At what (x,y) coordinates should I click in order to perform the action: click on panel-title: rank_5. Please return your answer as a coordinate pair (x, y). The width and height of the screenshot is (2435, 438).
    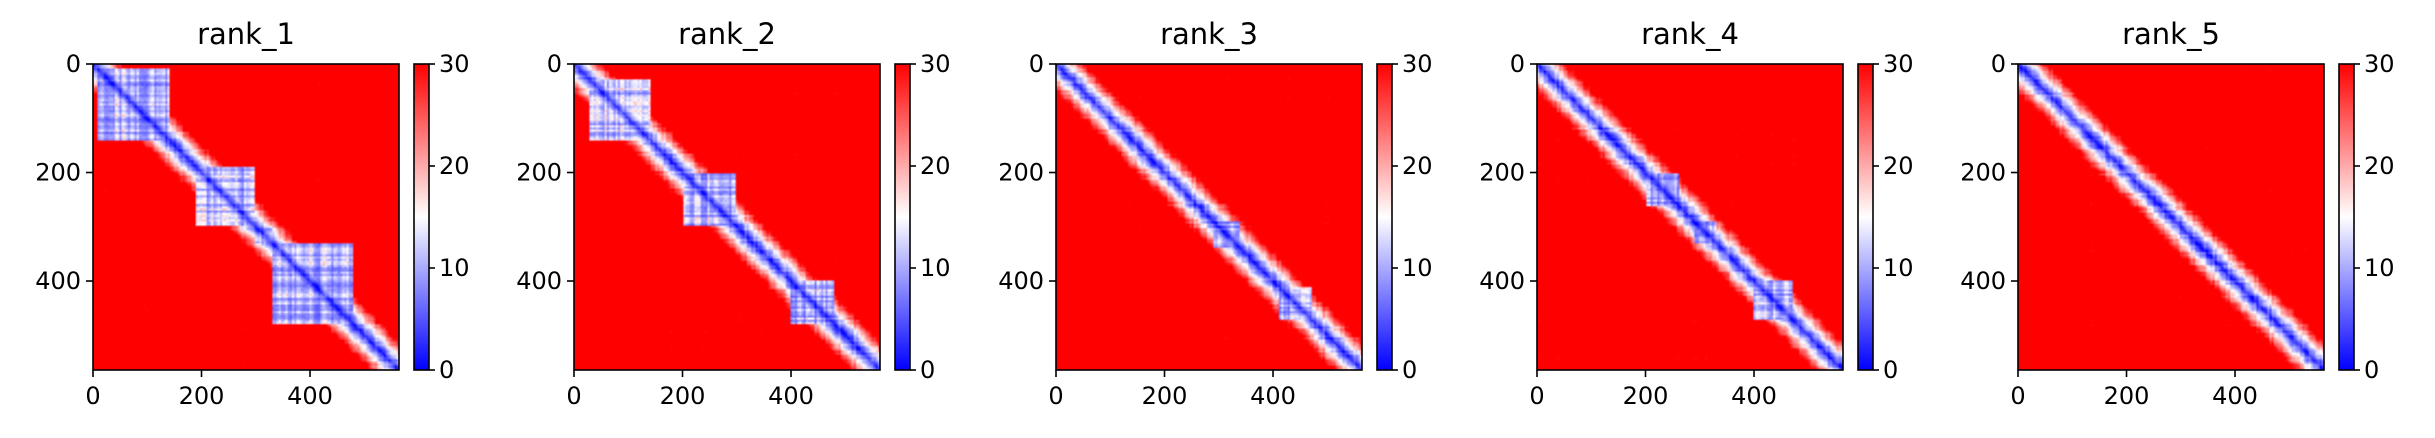
    Looking at the image, I should click on (2171, 34).